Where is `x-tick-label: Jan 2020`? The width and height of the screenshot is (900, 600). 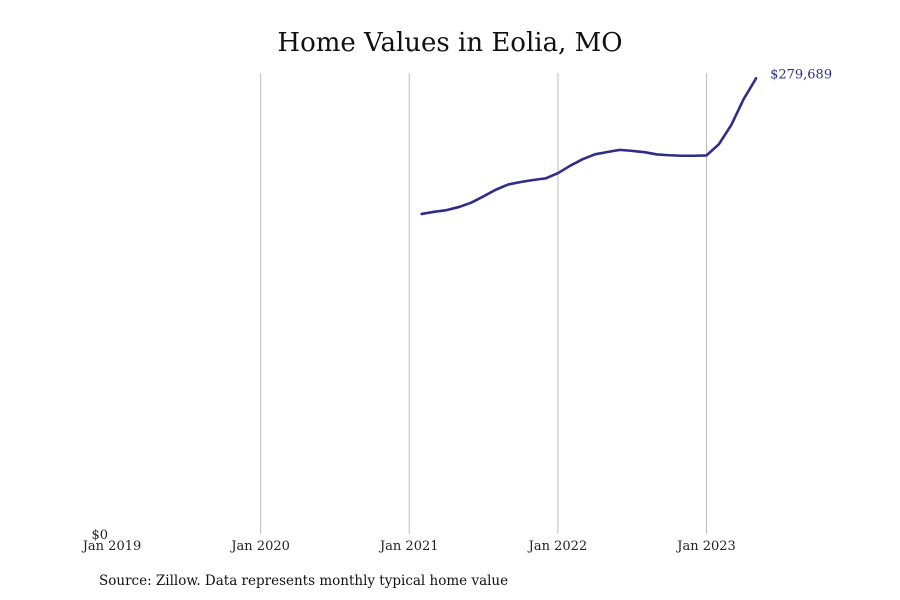 x-tick-label: Jan 2020 is located at coordinates (259, 546).